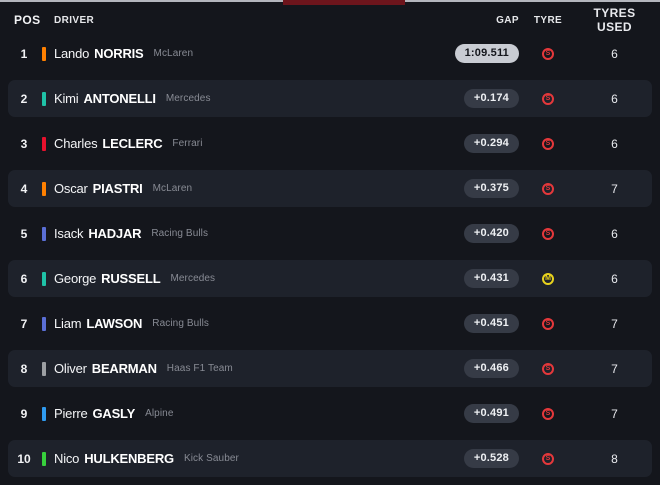 The height and width of the screenshot is (485, 660). I want to click on driver-cell: Lando NORRIS McLaren, so click(224, 53).